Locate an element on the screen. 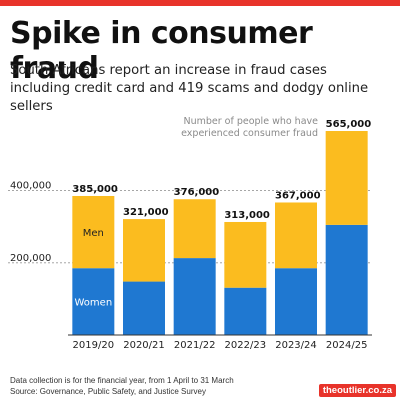 This screenshot has height=400, width=400. chart-title: Spike in consumer fraud is located at coordinates (161, 51).